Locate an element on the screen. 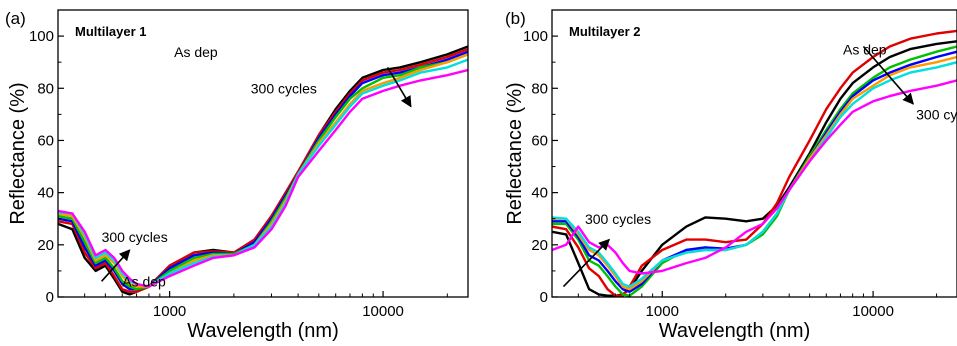 The width and height of the screenshot is (957, 346). panel-title: Multilayer 2 is located at coordinates (605, 31).